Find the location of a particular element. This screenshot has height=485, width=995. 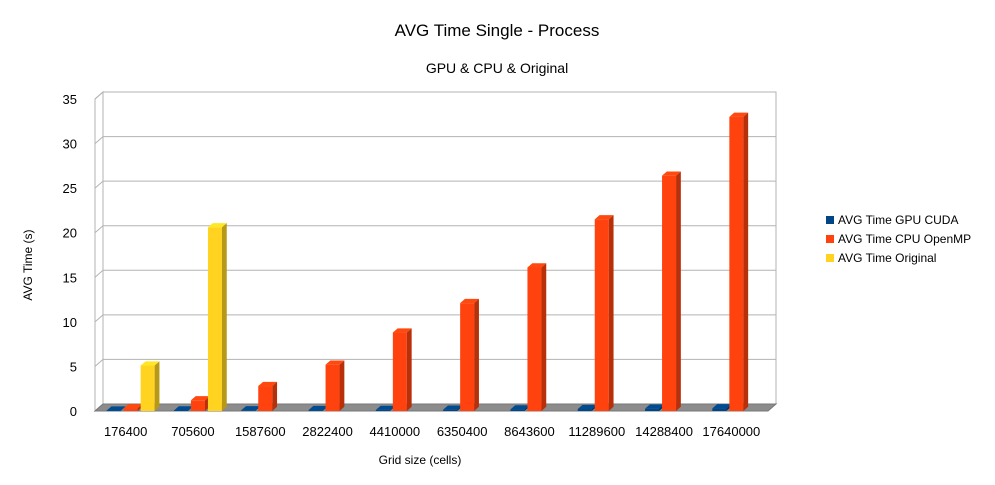

x-tick-label: 176400 is located at coordinates (125, 431).